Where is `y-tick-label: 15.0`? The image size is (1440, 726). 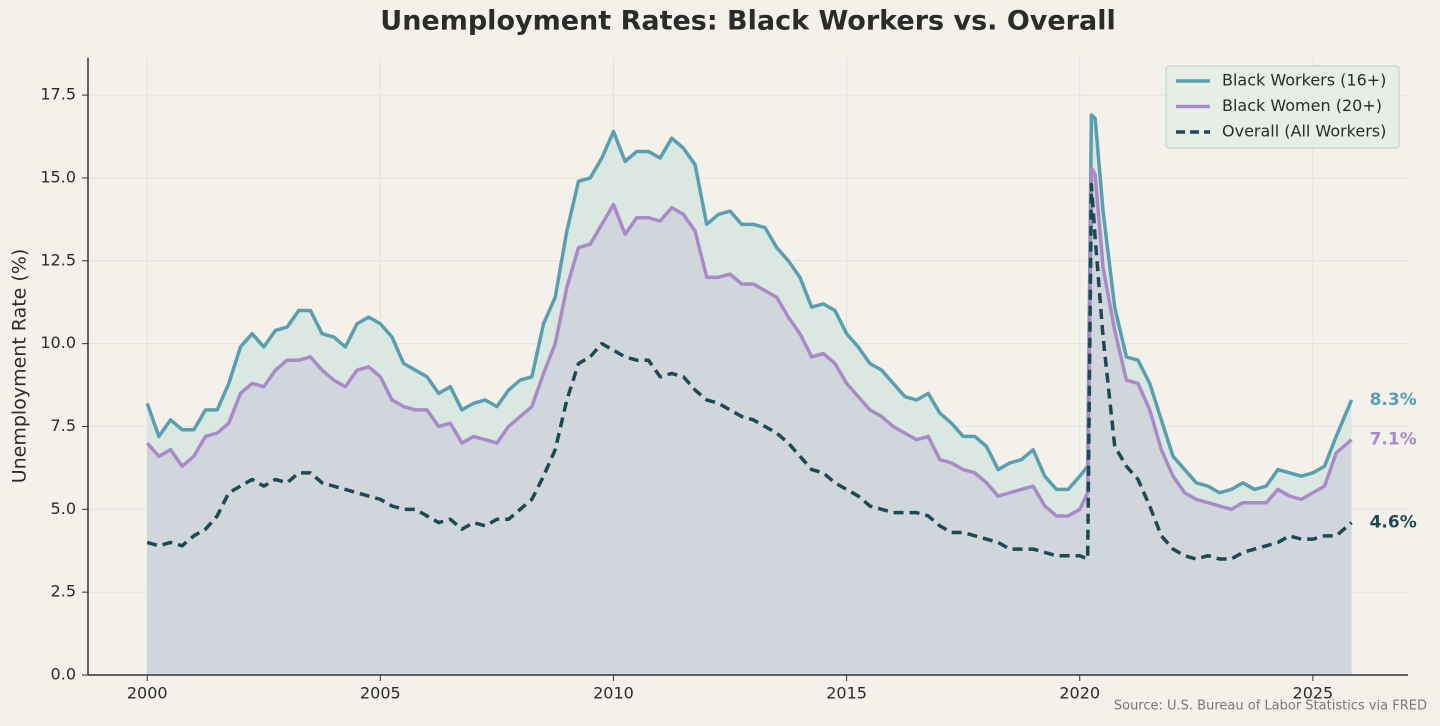
y-tick-label: 15.0 is located at coordinates (58, 176).